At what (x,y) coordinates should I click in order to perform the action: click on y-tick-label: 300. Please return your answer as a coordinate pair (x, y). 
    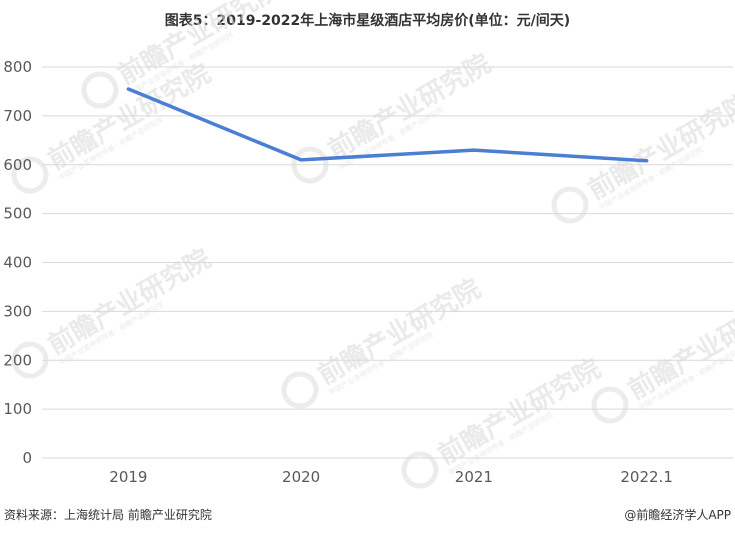
    Looking at the image, I should click on (17, 311).